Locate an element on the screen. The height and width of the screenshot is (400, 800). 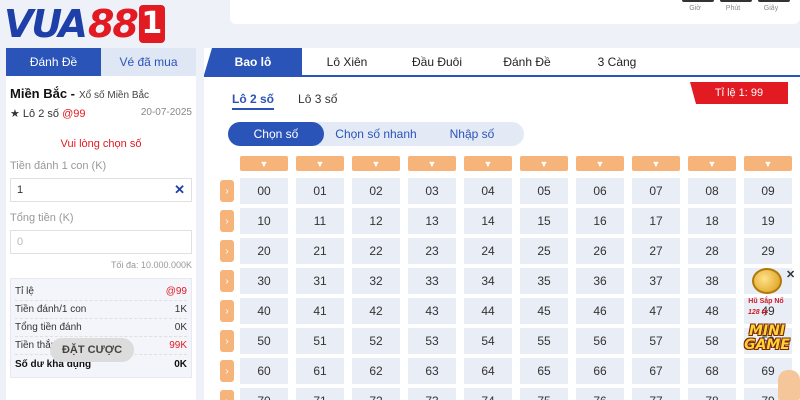
number-cell: 14 is located at coordinates (488, 221).